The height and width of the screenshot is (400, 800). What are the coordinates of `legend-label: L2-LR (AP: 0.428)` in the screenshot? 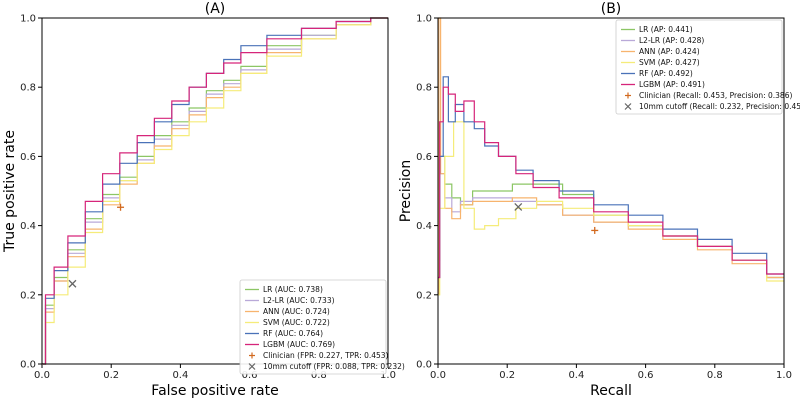 It's located at (671, 40).